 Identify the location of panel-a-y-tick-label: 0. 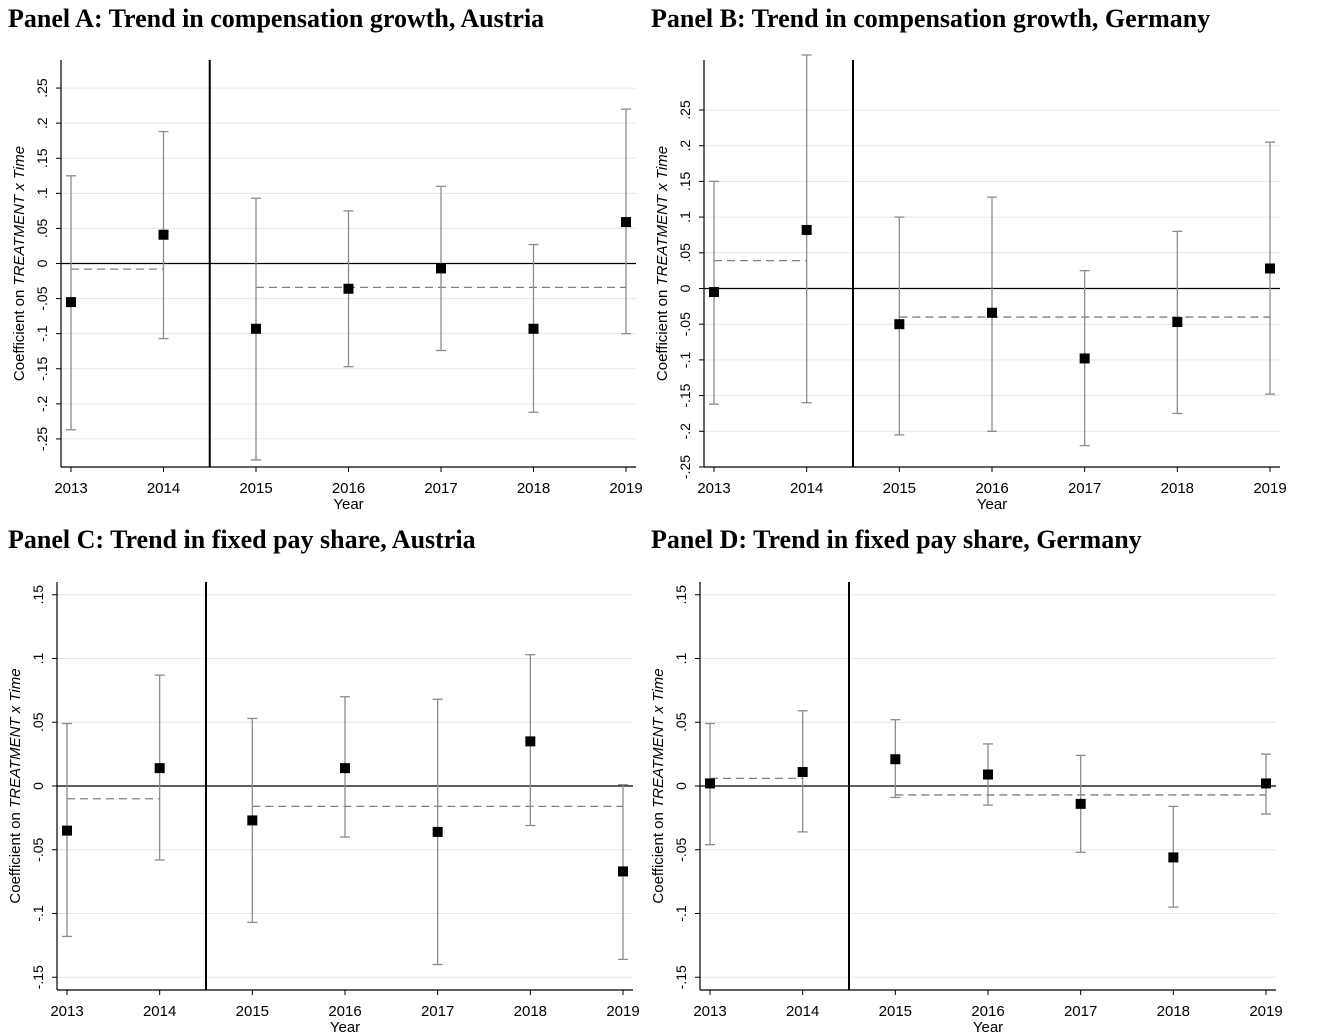
(42, 263).